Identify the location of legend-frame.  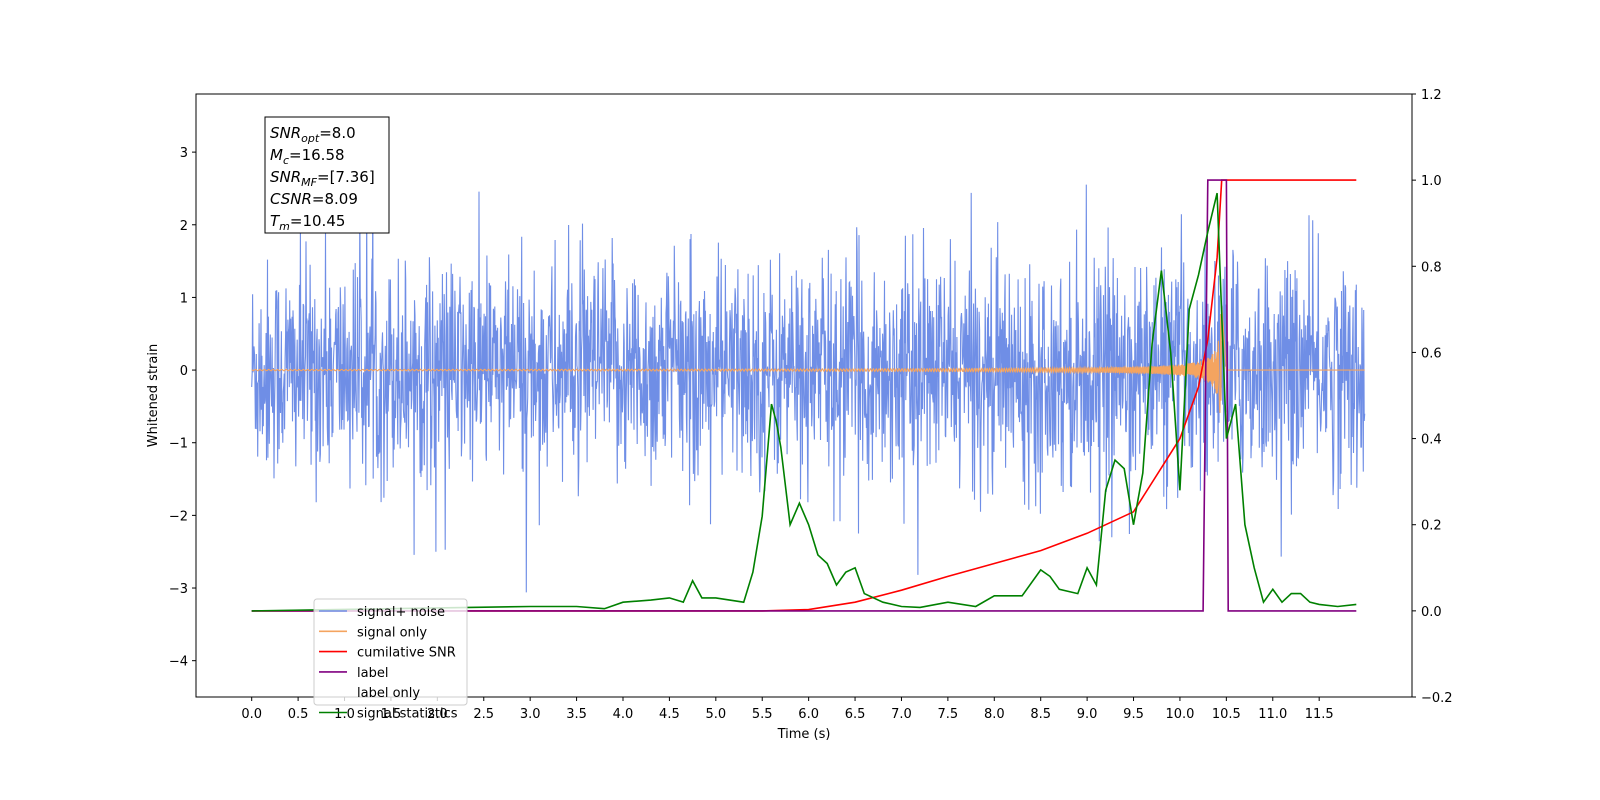
(390, 652).